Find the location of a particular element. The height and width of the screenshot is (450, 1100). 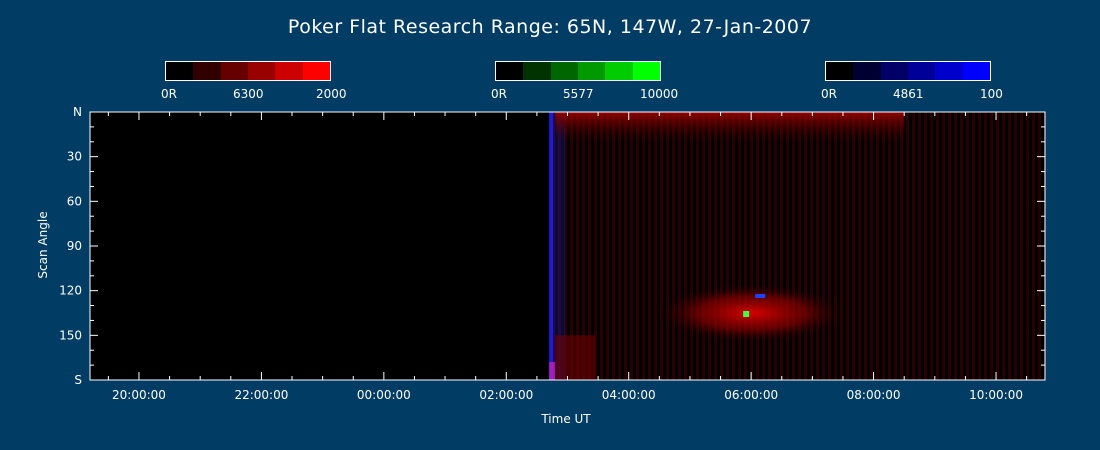

data-start-edge is located at coordinates (551, 246).